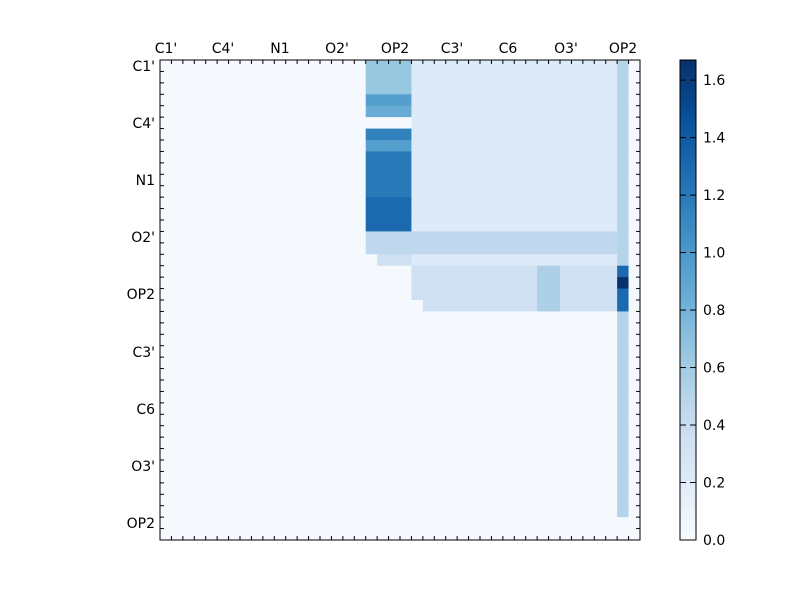 This screenshot has width=800, height=600. Describe the element at coordinates (714, 81) in the screenshot. I see `colorbar-tick-label: 1.6` at that location.